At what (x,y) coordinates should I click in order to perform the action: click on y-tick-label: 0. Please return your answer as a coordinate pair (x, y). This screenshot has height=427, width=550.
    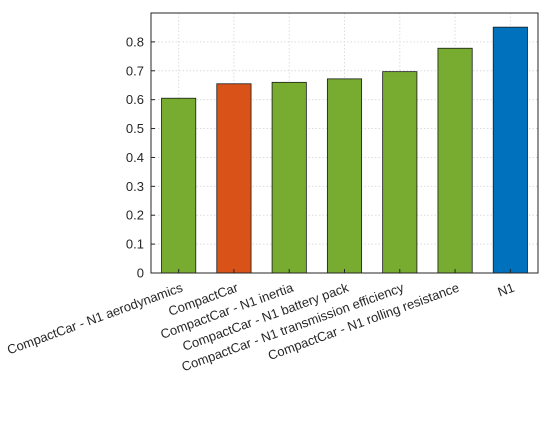
    Looking at the image, I should click on (140, 273).